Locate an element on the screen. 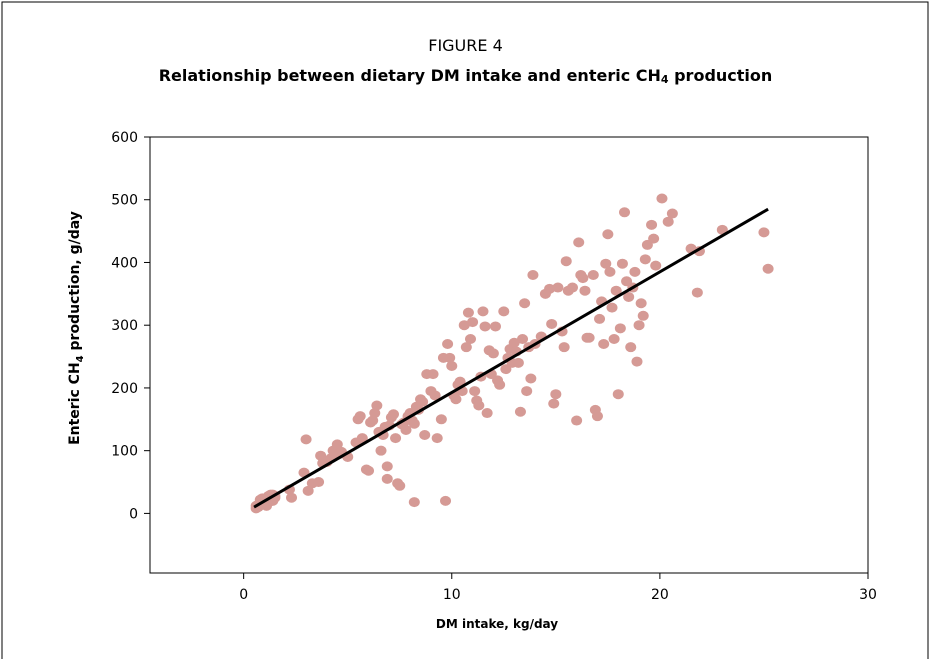 The width and height of the screenshot is (931, 659). y-tick-label: 600 is located at coordinates (124, 138).